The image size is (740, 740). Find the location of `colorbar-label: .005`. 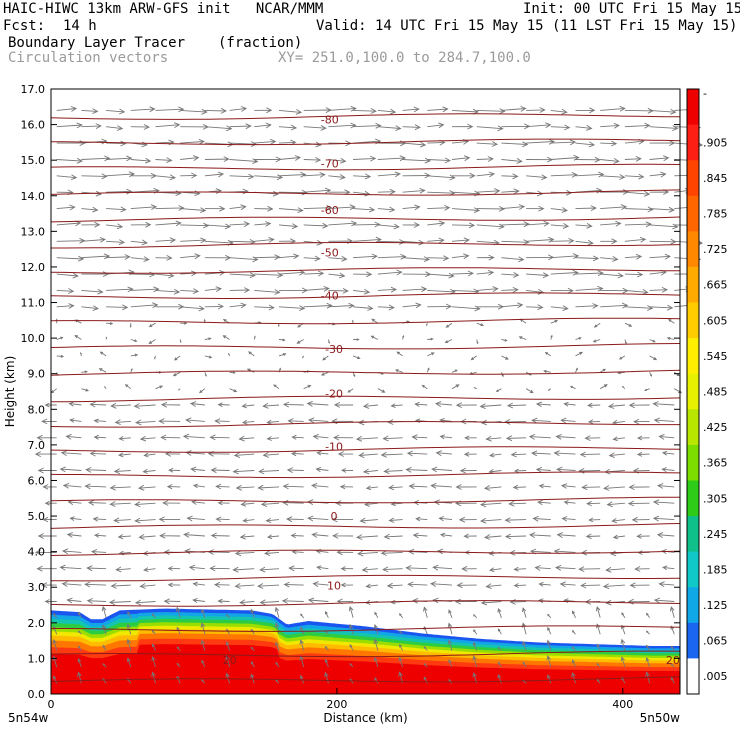

colorbar-label: .005 is located at coordinates (715, 676).